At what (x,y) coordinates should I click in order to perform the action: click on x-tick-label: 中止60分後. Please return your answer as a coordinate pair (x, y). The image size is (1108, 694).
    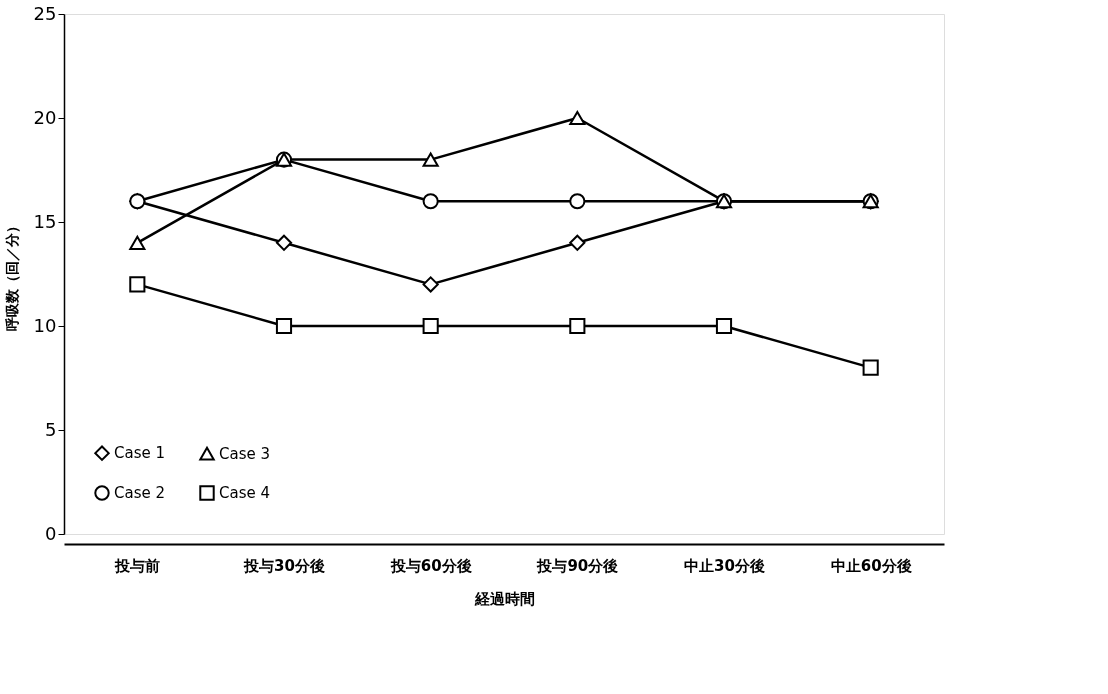
    Looking at the image, I should click on (871, 565).